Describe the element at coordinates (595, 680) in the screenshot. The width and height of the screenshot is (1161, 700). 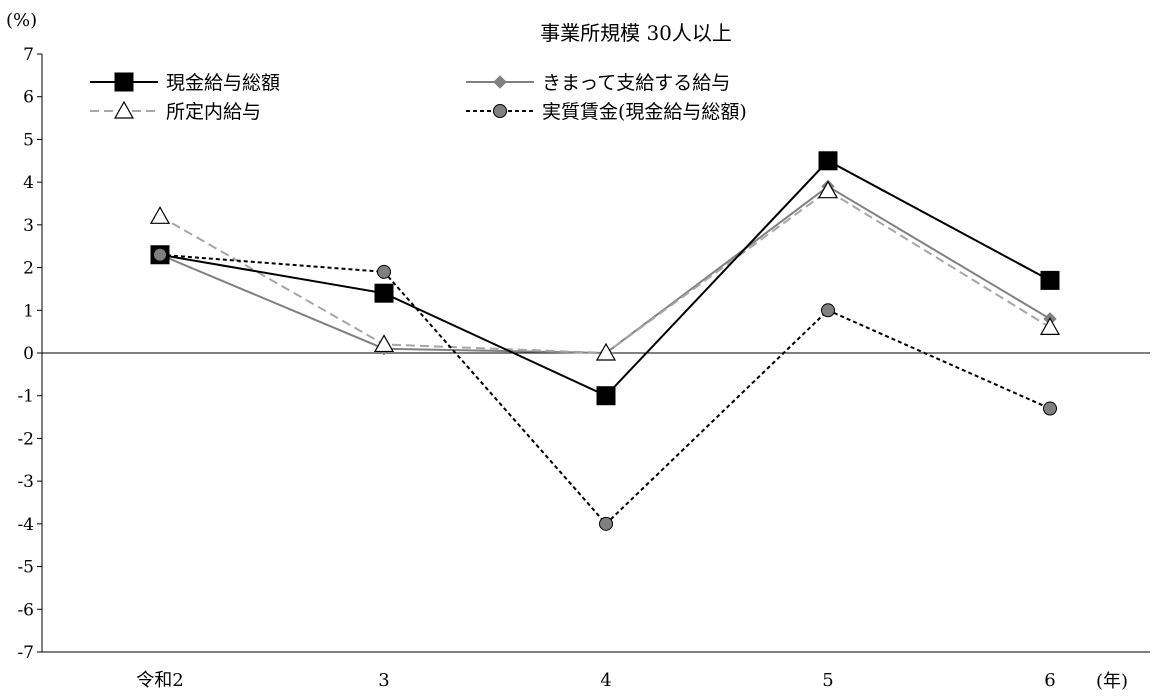
I see `x-tick-labels: 令和2 3 4 5 6` at that location.